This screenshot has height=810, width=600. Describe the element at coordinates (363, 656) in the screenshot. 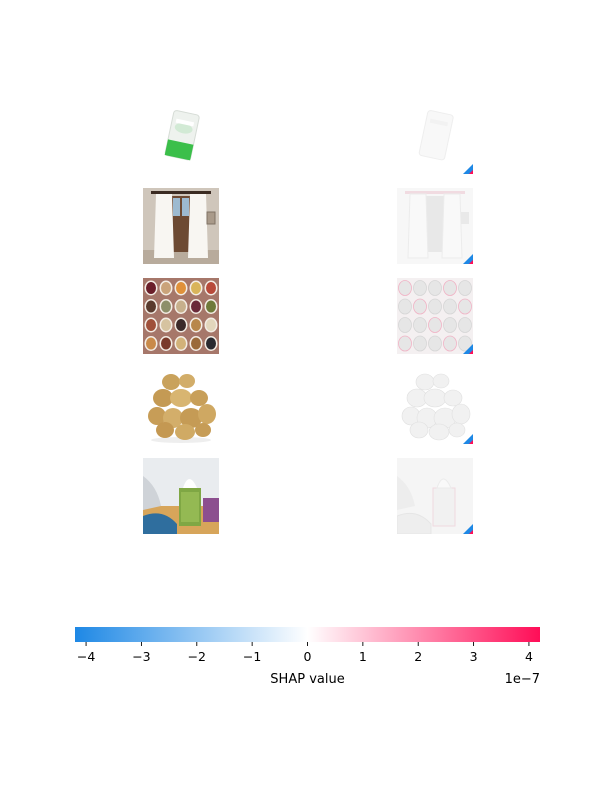

I see `colorbar-tick-label: 1` at that location.